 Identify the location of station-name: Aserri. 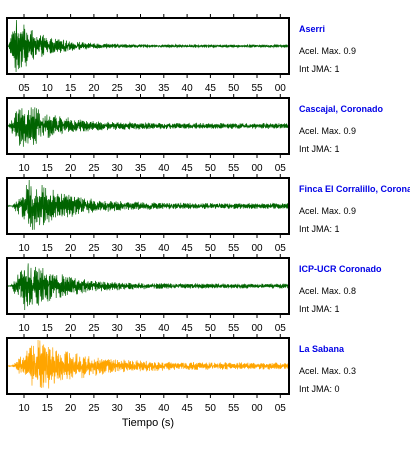
(312, 29).